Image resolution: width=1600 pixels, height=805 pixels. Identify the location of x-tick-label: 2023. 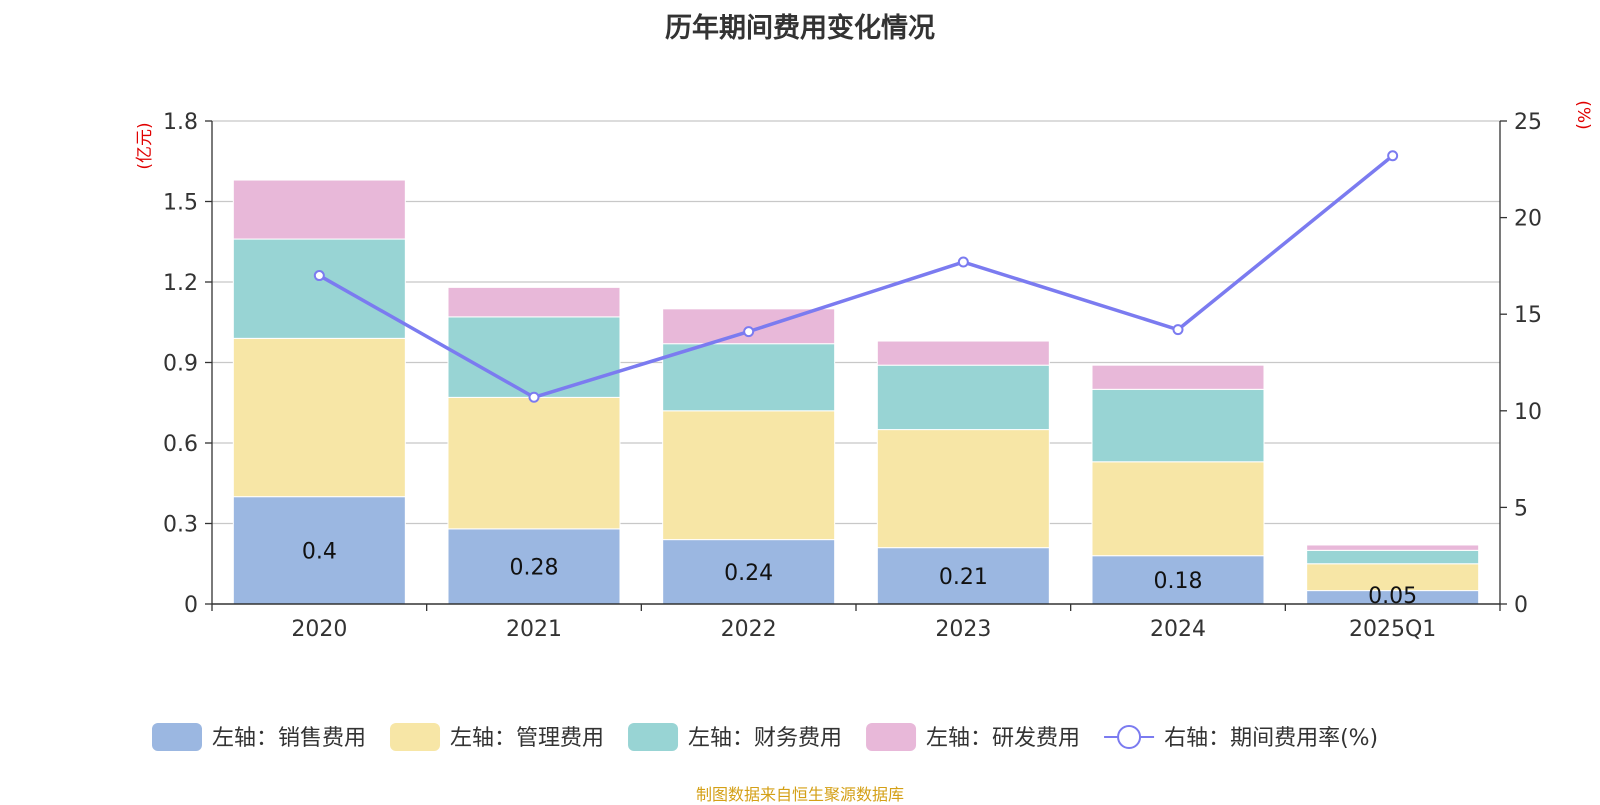
(963, 629).